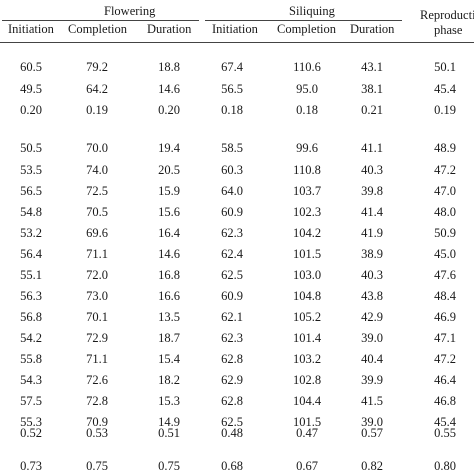 Image resolution: width=474 pixels, height=474 pixels. What do you see at coordinates (169, 317) in the screenshot?
I see `table-cell: 13.5` at bounding box center [169, 317].